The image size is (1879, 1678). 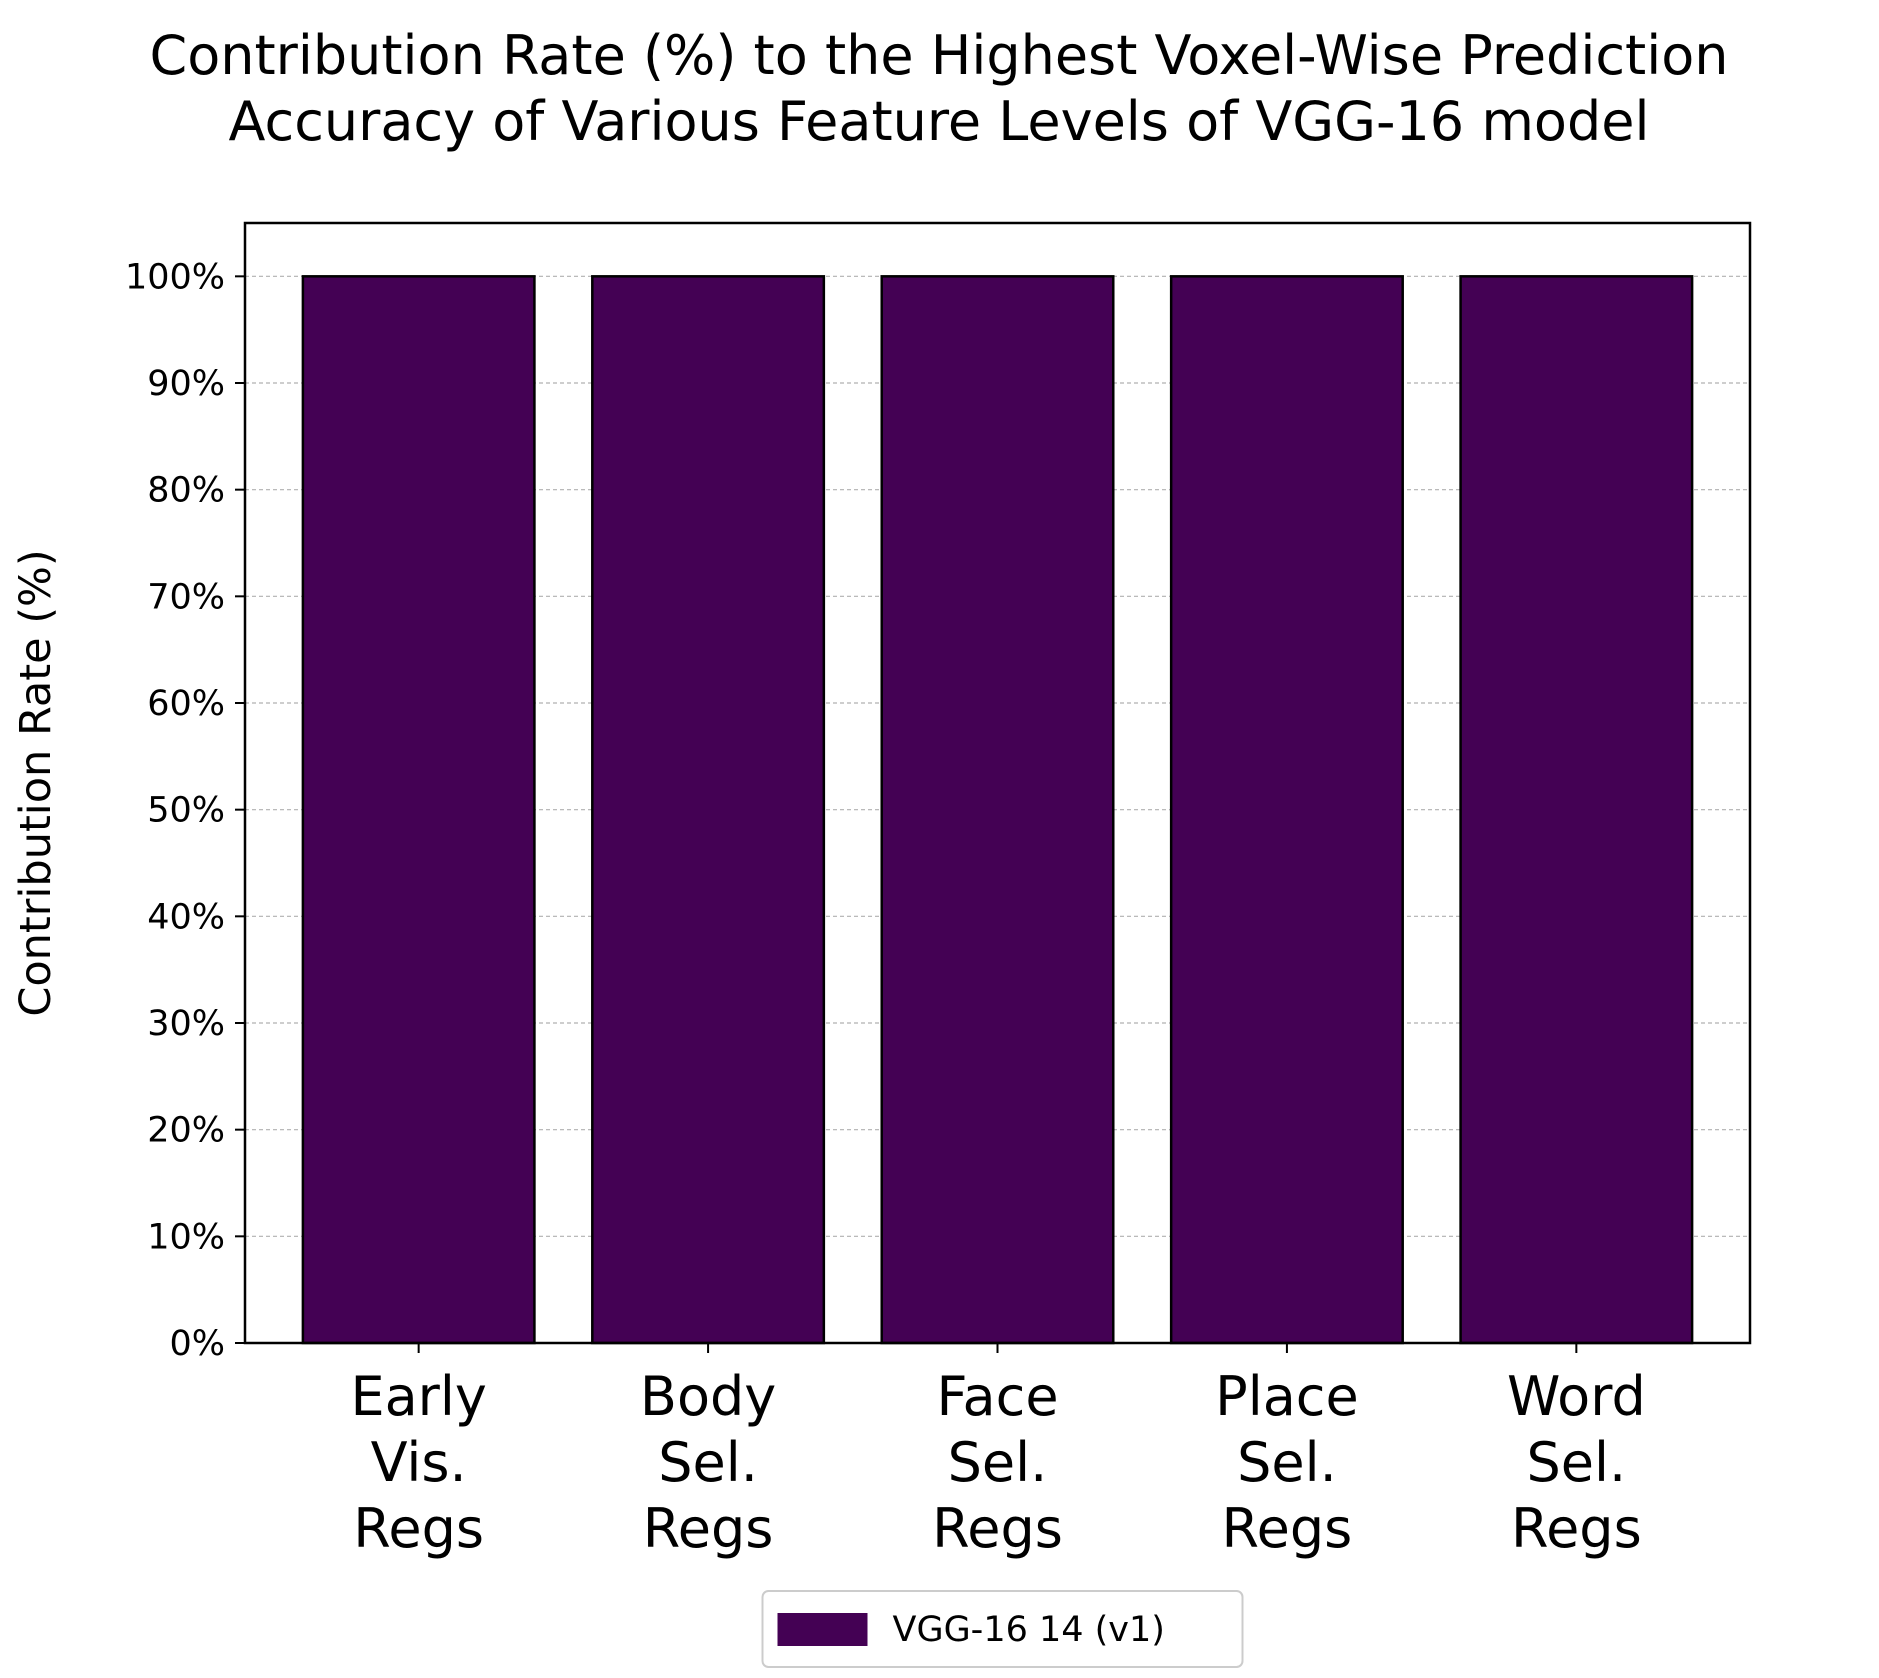 What do you see at coordinates (1029, 1630) in the screenshot?
I see `legend-label: VGG-16 14 (v1)` at bounding box center [1029, 1630].